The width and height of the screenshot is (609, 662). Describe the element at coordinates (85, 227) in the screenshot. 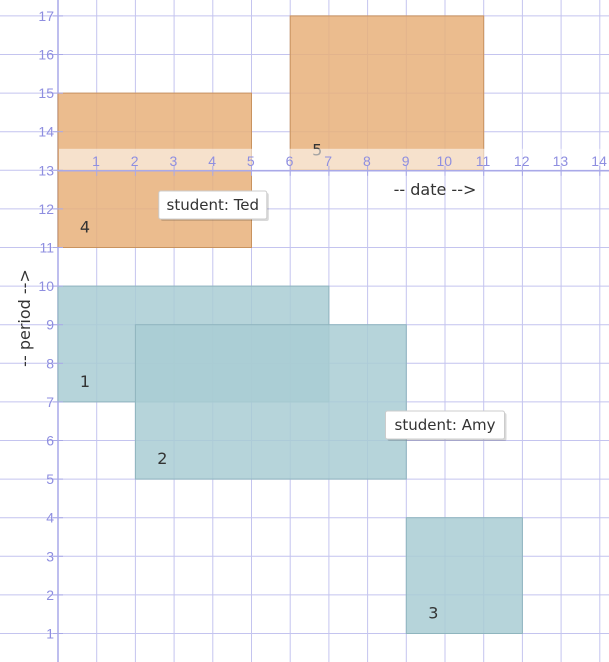

I see `rect-label-4: 4` at that location.